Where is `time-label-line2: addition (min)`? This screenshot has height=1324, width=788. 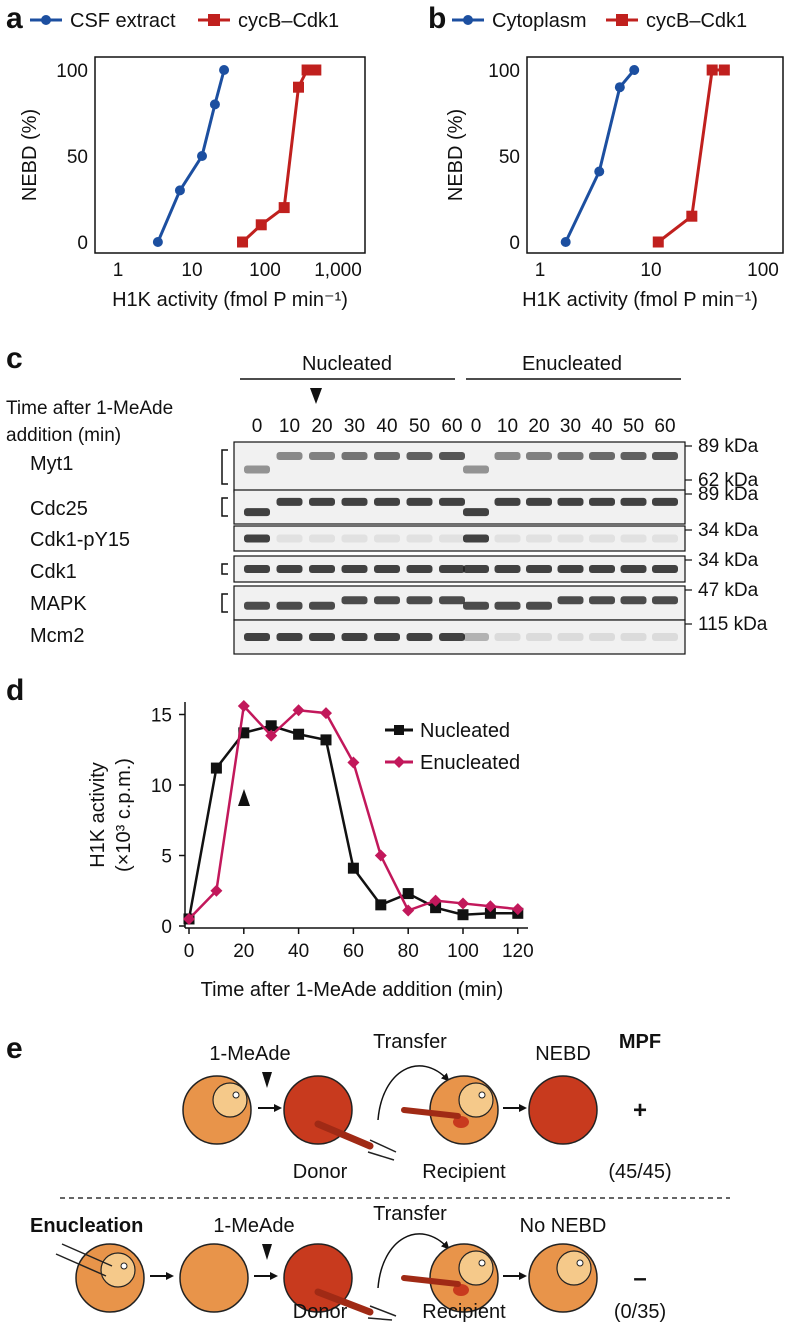
time-label-line2: addition (min) is located at coordinates (63, 435).